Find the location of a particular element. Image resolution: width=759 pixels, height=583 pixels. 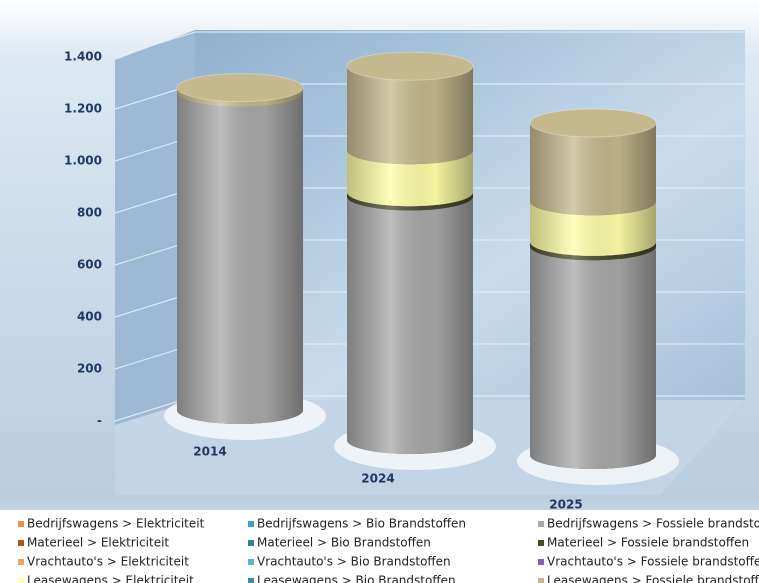

legend-label: Leasewagens > Elektriciteit is located at coordinates (110, 578).